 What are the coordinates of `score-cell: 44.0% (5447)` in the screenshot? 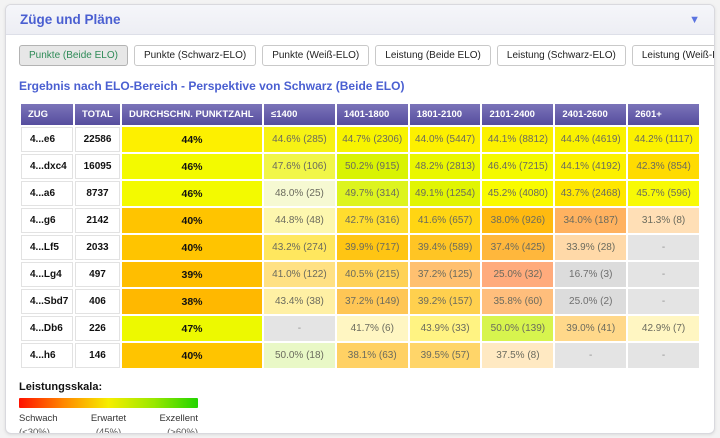 It's located at (445, 139).